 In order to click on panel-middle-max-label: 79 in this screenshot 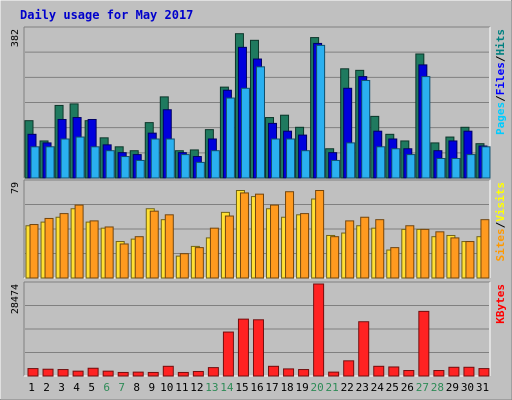, I will do `click(15, 188)`.